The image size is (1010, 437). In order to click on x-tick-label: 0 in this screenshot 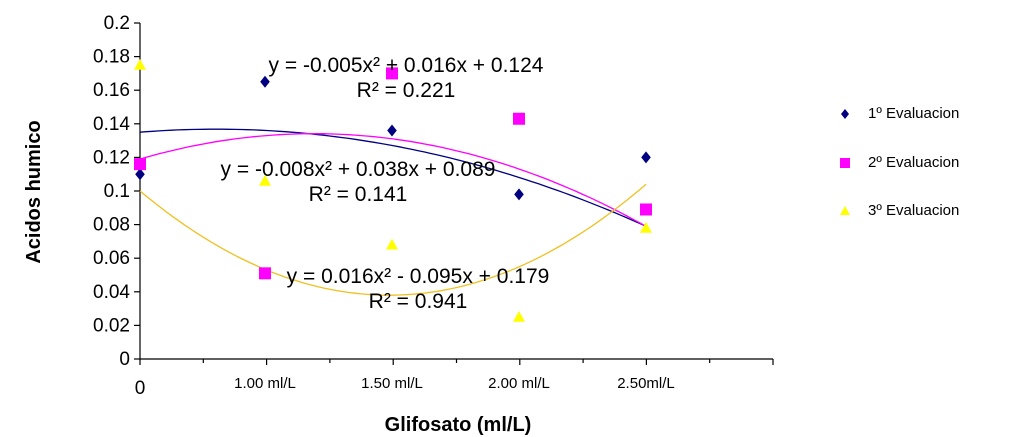, I will do `click(140, 388)`.